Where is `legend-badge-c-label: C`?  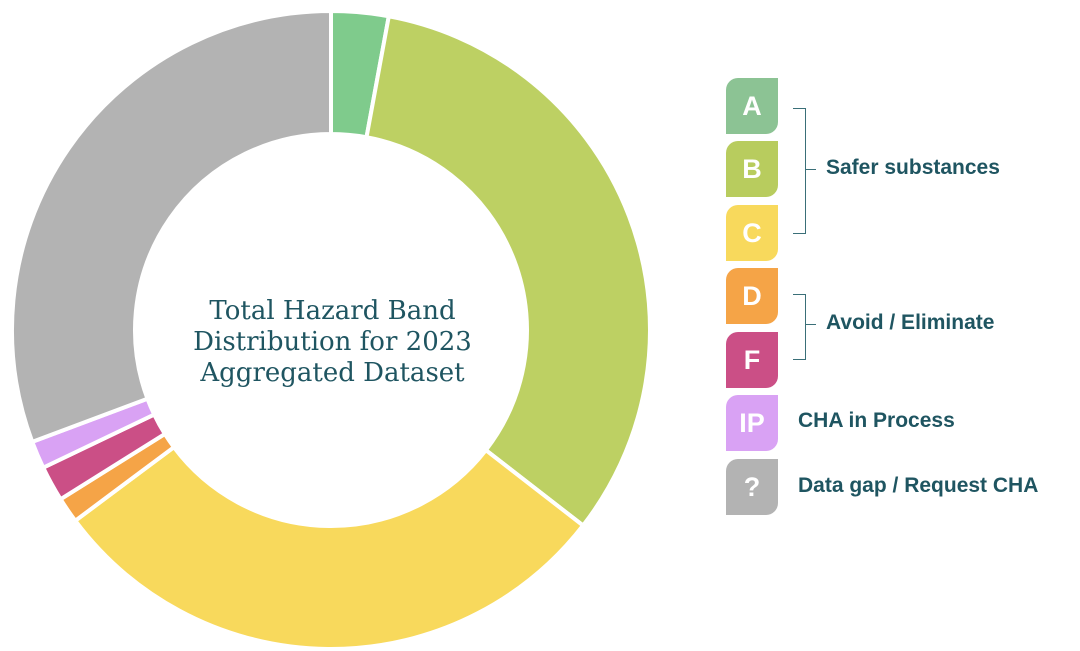
legend-badge-c-label: C is located at coordinates (752, 232).